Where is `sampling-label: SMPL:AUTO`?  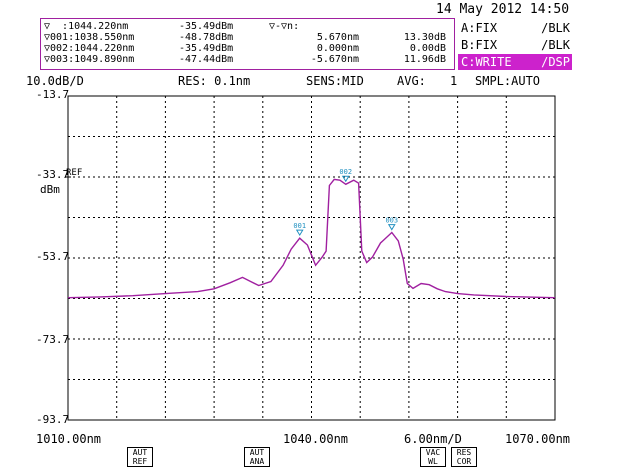
sampling-label: SMPL:AUTO is located at coordinates (508, 81).